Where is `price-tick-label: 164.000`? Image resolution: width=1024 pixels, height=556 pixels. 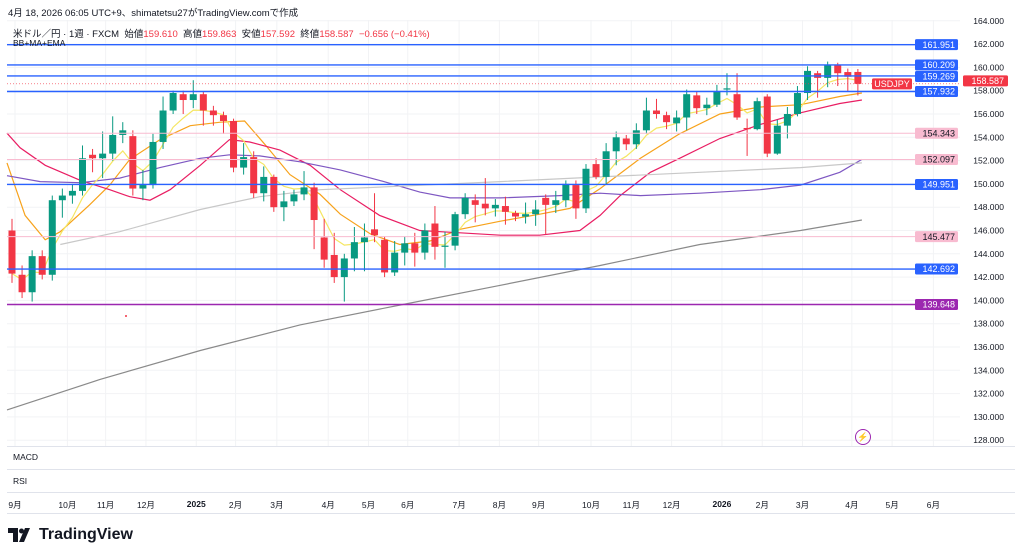
price-tick-label: 164.000 is located at coordinates (988, 21).